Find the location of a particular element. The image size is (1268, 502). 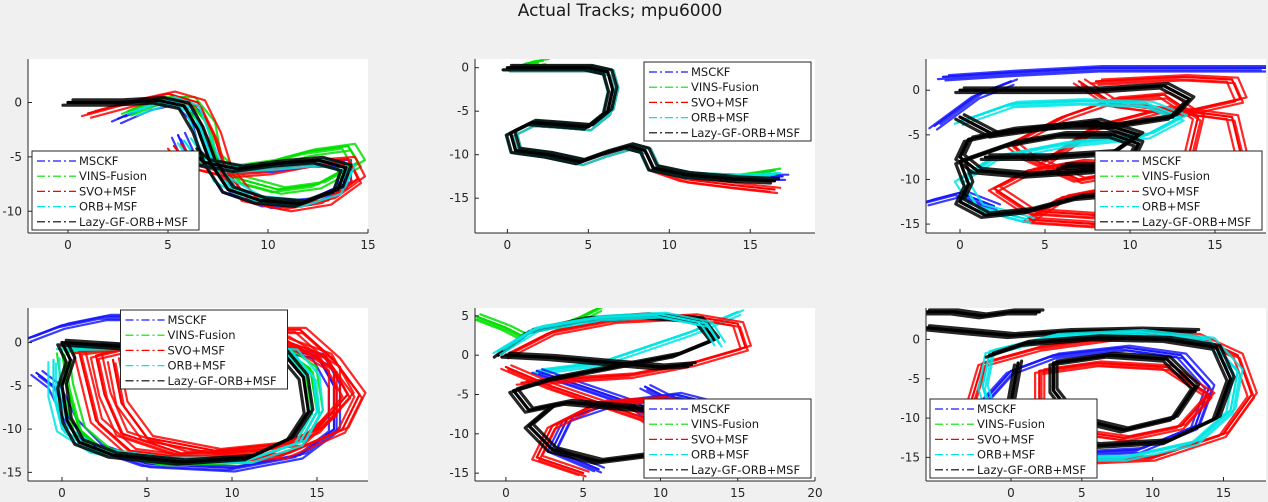

series-group is located at coordinates (645, 127).